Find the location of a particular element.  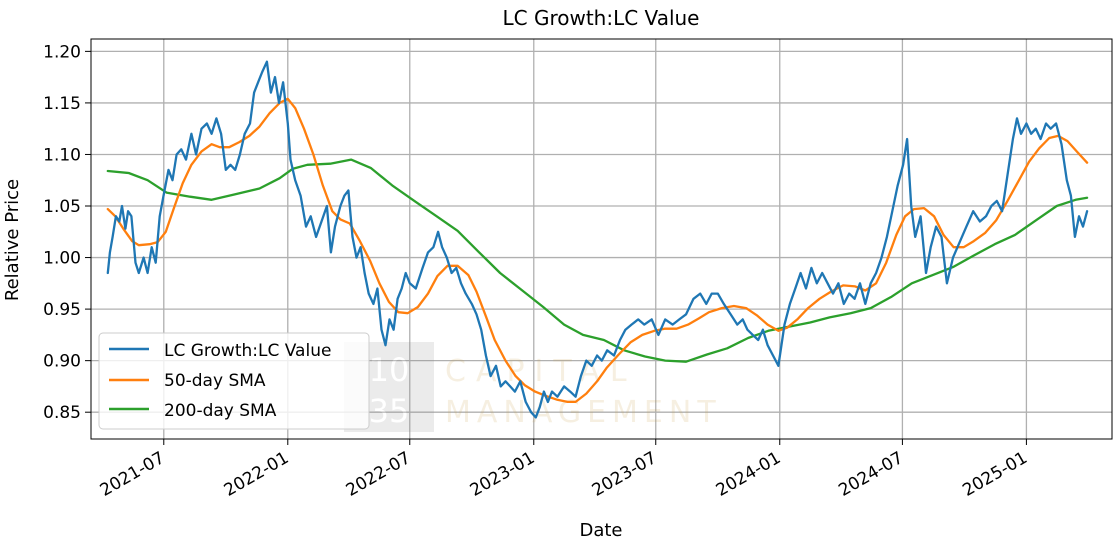

legend-box is located at coordinates (234, 381).